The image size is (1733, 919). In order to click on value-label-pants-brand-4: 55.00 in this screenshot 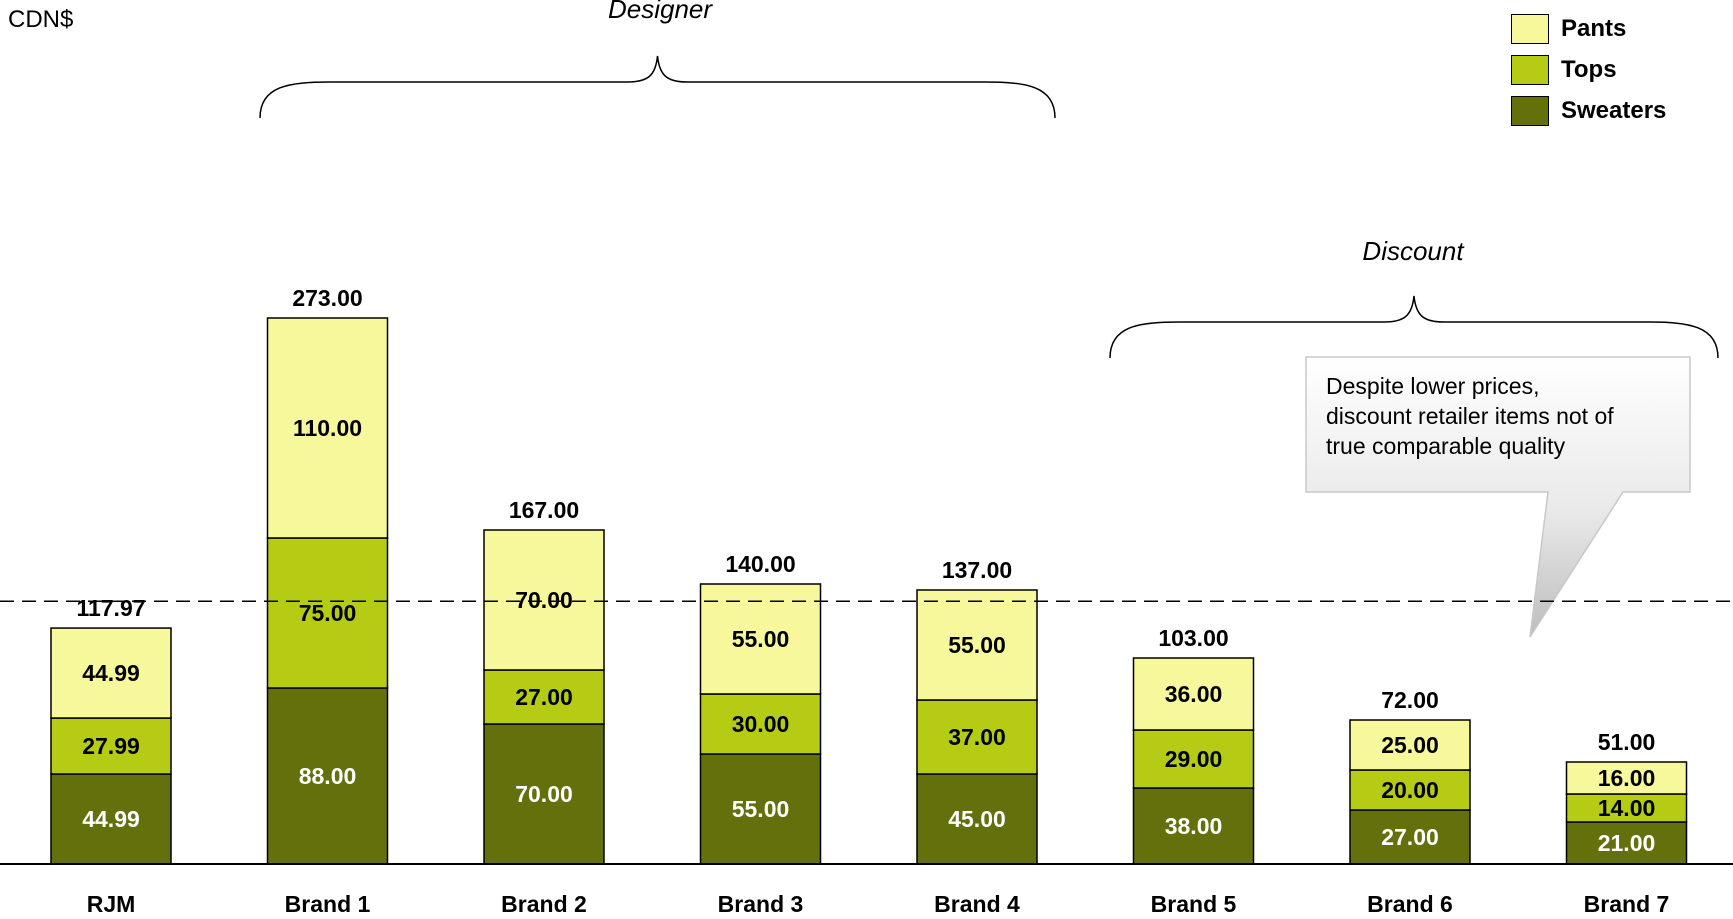, I will do `click(977, 645)`.